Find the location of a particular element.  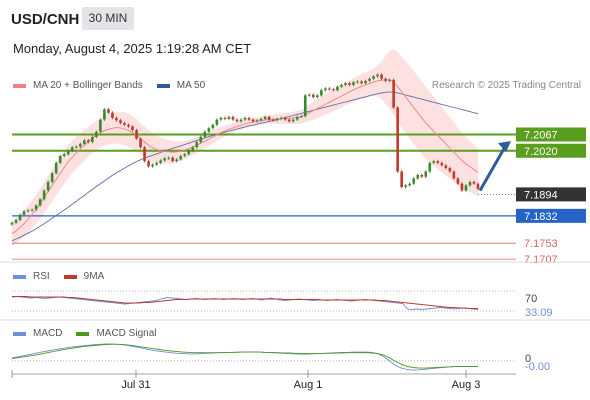

ma20-legend-label: MA 20 + Bollinger Bands is located at coordinates (88, 85).